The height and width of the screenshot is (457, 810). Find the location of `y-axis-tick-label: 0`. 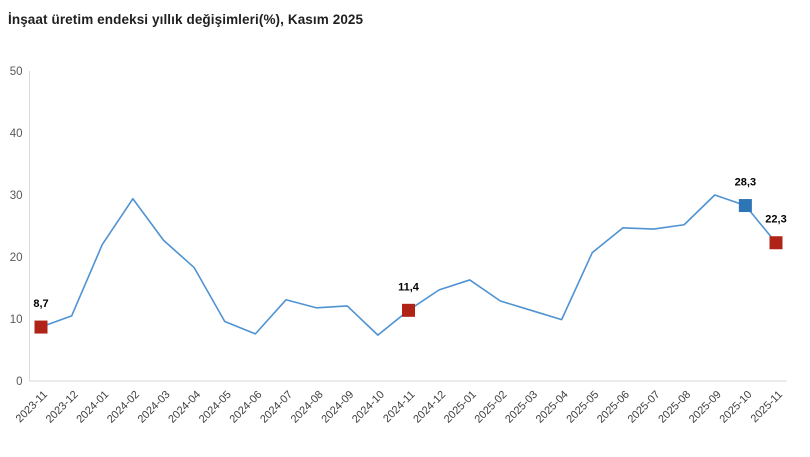

y-axis-tick-label: 0 is located at coordinates (19, 382).